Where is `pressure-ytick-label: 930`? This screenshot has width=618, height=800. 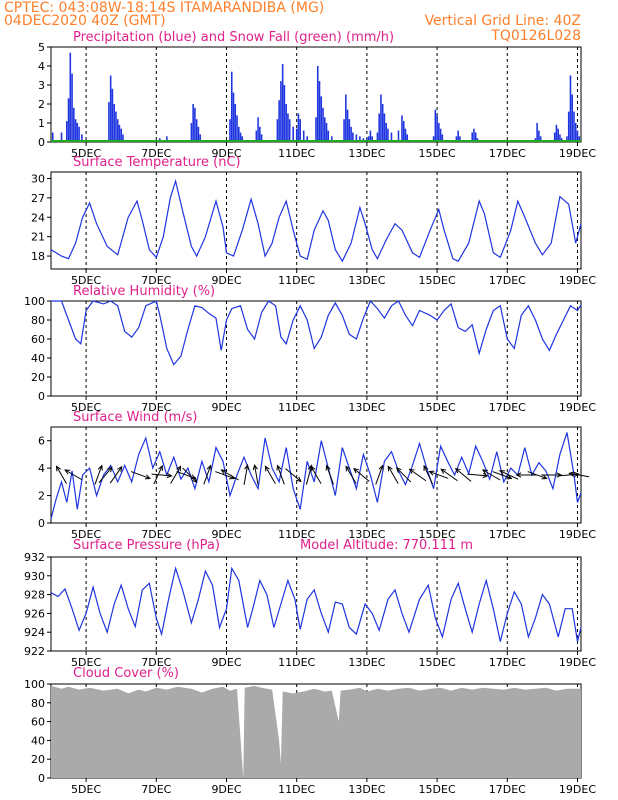
pressure-ytick-label: 930 is located at coordinates (34, 576).